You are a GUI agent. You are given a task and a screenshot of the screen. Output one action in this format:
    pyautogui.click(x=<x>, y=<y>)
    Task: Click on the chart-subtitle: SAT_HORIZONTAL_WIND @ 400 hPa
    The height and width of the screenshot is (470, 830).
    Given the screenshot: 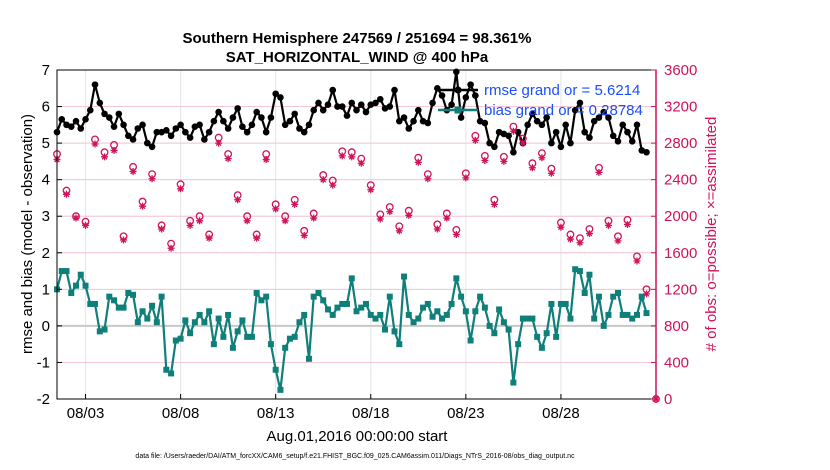 What is the action you would take?
    pyautogui.click(x=357, y=57)
    